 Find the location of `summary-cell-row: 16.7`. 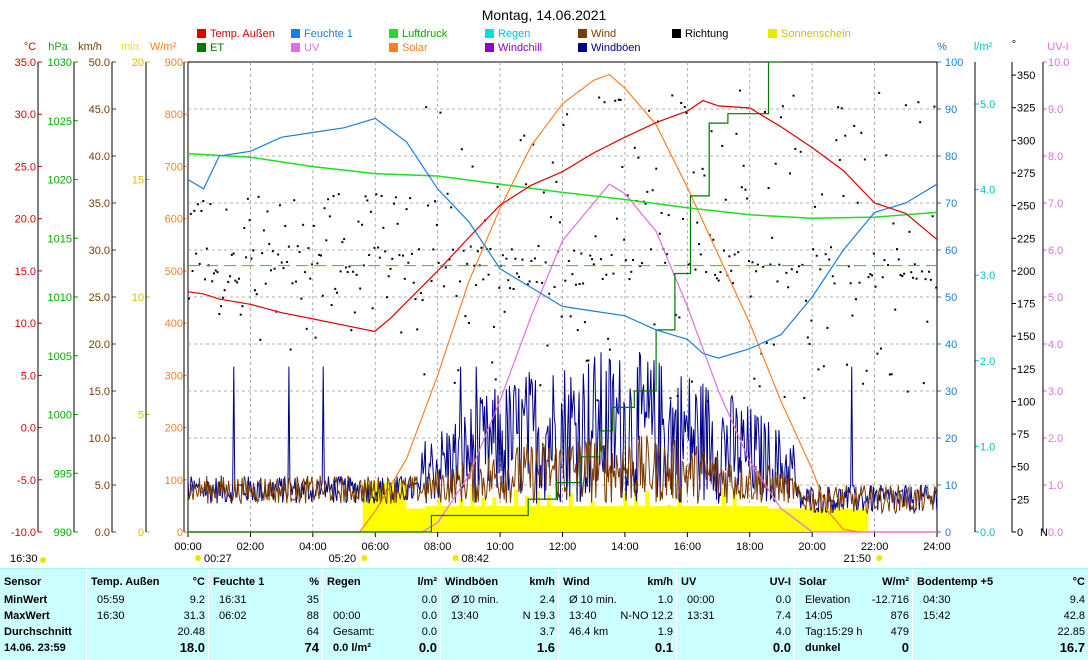

summary-cell-row: 16.7 is located at coordinates (1001, 648).